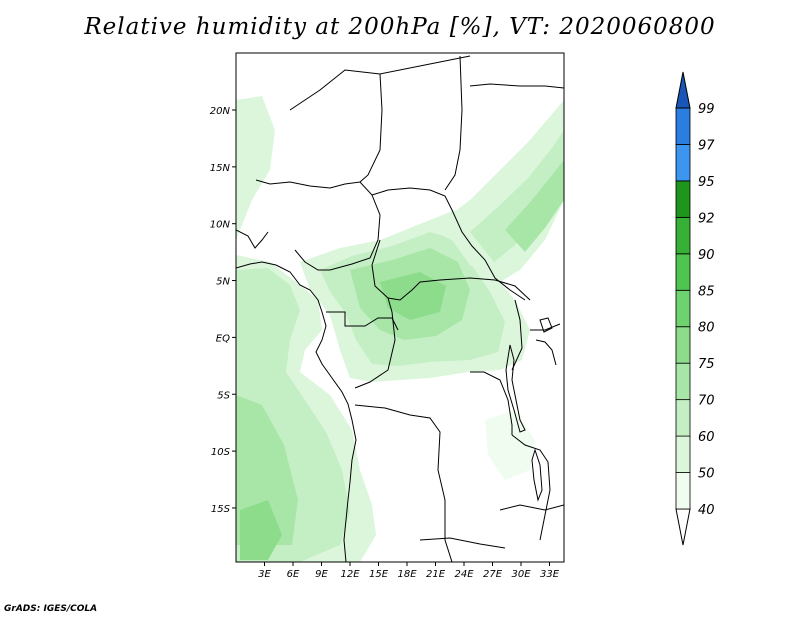  I want to click on lon-tick-label: 27E, so click(493, 574).